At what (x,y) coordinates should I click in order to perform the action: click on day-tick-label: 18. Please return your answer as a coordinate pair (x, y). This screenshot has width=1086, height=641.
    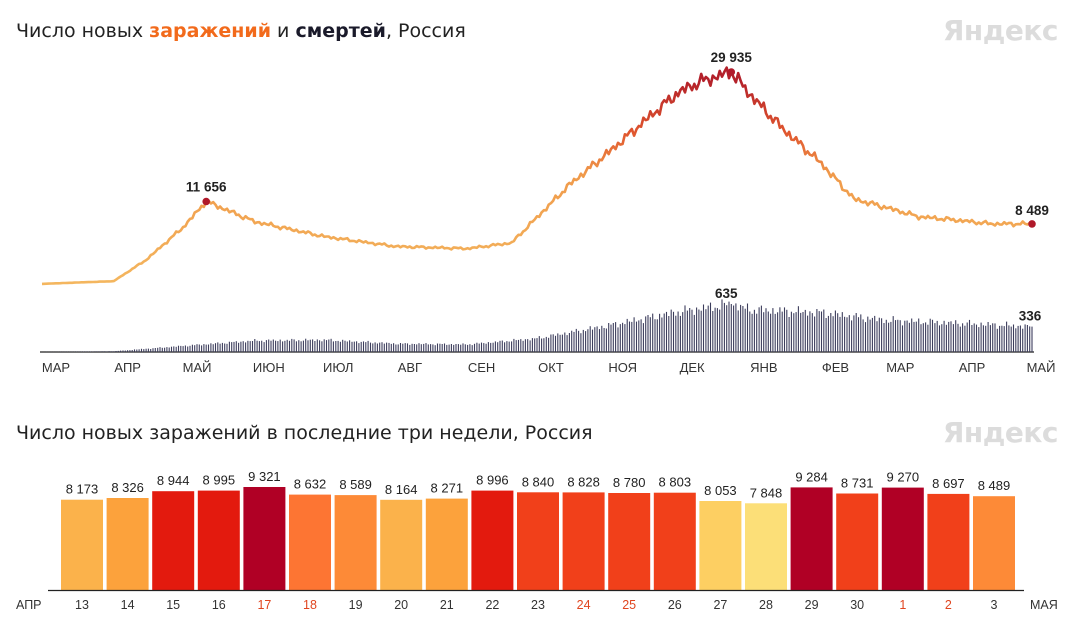
    Looking at the image, I should click on (310, 605).